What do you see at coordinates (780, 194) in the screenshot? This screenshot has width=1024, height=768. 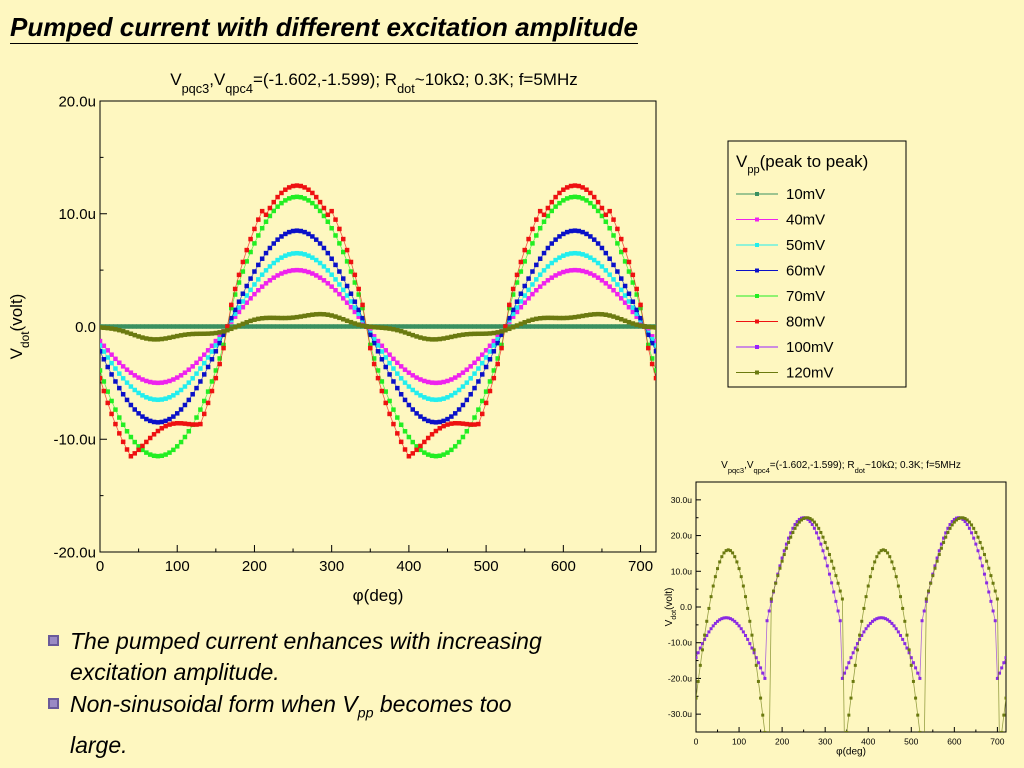 I see `legend-item: 10mV` at bounding box center [780, 194].